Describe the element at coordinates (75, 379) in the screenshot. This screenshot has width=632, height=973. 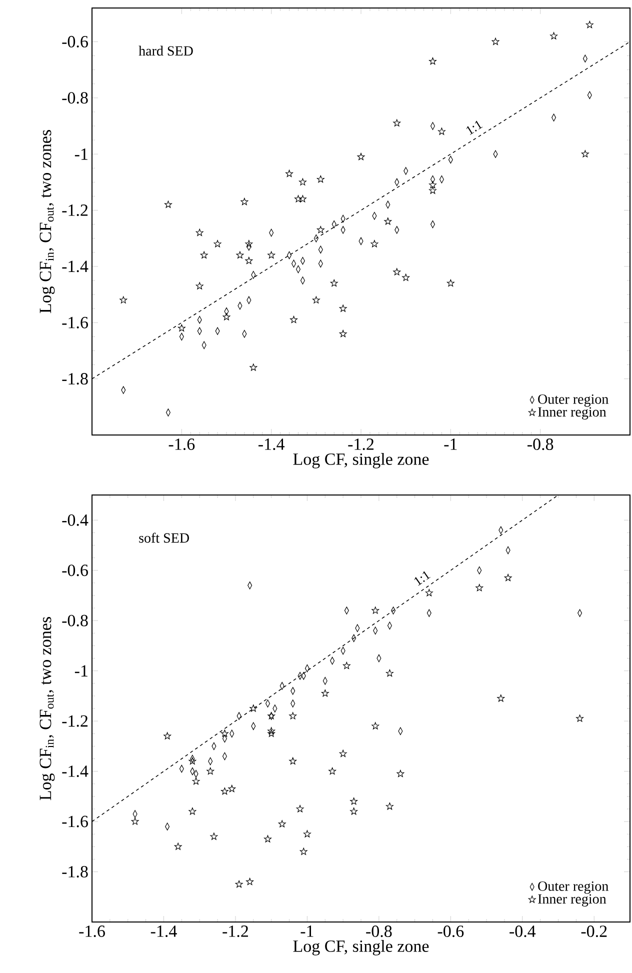
I see `y-tick-label: -1.8` at that location.